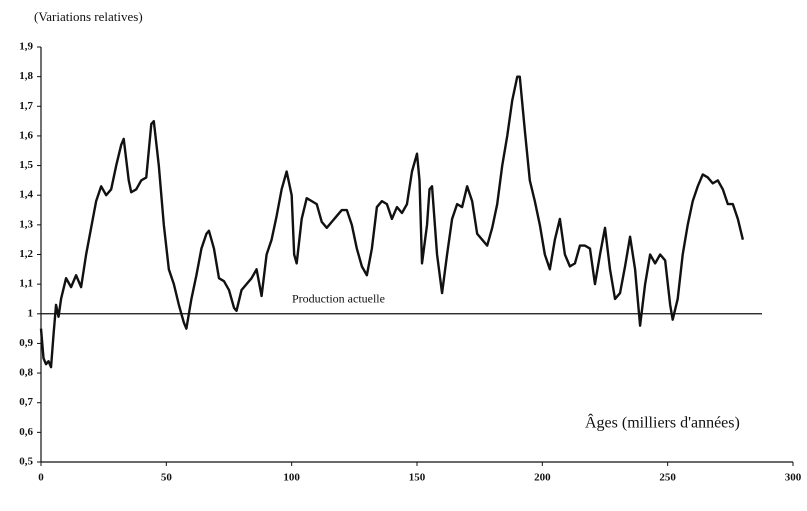 The width and height of the screenshot is (807, 511). I want to click on x-tick-label: 100, so click(291, 478).